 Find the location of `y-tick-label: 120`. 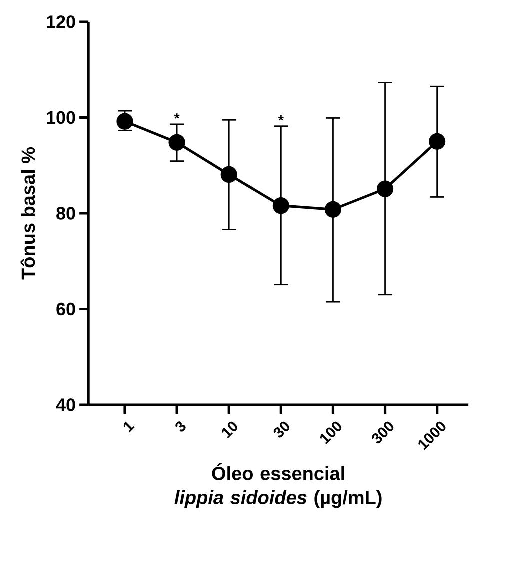

y-tick-label: 120 is located at coordinates (61, 22).